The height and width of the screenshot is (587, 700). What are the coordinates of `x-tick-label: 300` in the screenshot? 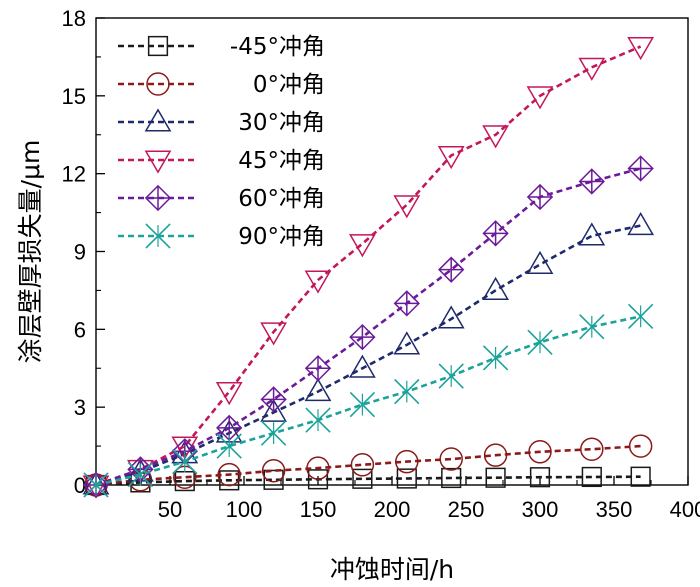 It's located at (540, 509).